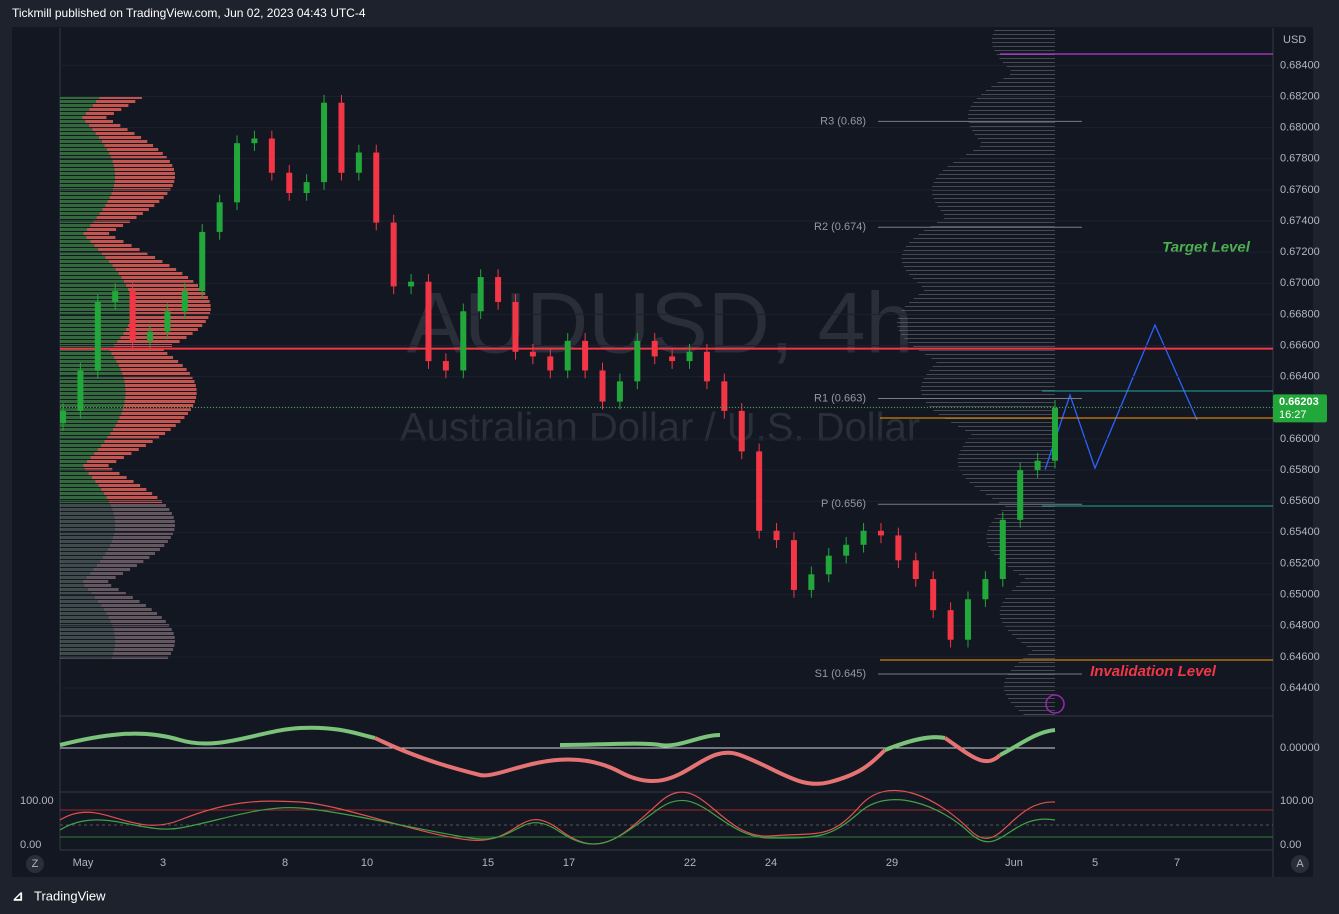 This screenshot has width=1339, height=914. I want to click on auto-button-label: A, so click(1300, 864).